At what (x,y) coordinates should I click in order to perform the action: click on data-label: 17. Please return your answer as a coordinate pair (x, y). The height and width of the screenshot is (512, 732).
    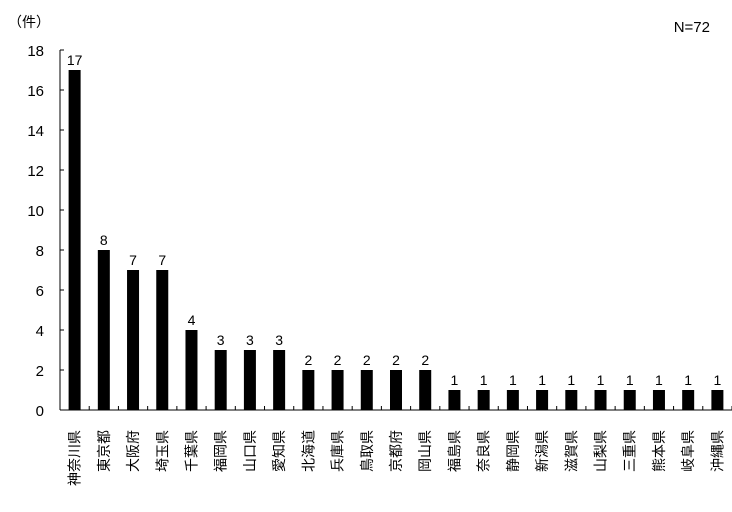
    Looking at the image, I should click on (75, 60).